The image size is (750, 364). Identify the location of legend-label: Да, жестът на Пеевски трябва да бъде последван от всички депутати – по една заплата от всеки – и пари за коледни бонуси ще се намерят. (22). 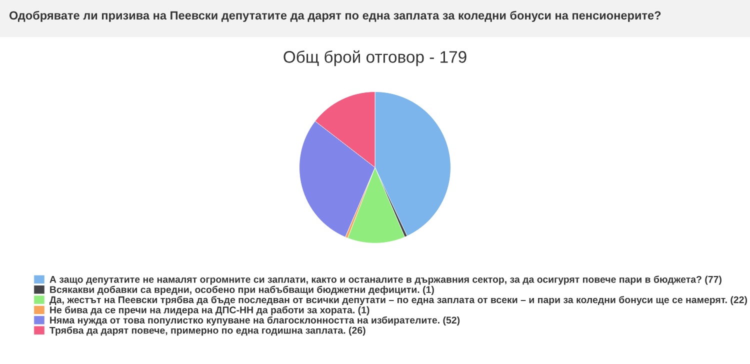
(399, 301).